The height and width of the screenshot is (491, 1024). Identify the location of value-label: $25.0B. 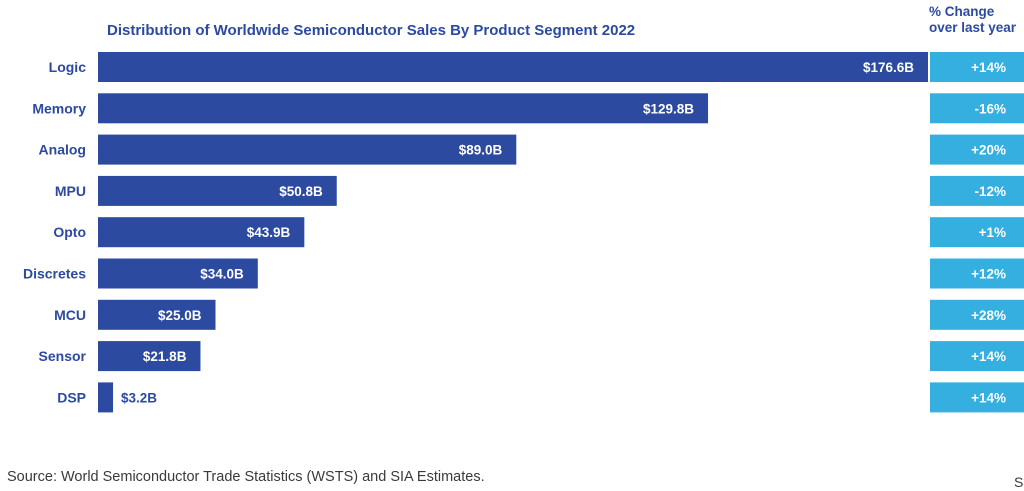
(180, 315).